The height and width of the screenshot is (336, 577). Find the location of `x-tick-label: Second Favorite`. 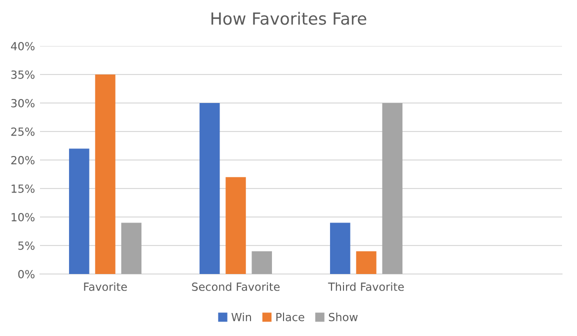

x-tick-label: Second Favorite is located at coordinates (236, 286).